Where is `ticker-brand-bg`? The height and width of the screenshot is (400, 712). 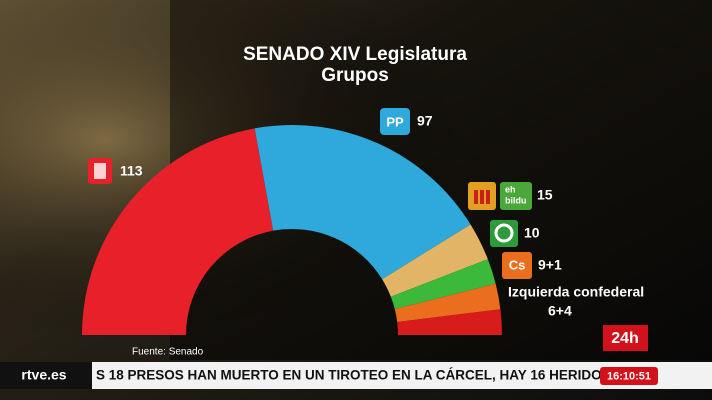 ticker-brand-bg is located at coordinates (46, 375).